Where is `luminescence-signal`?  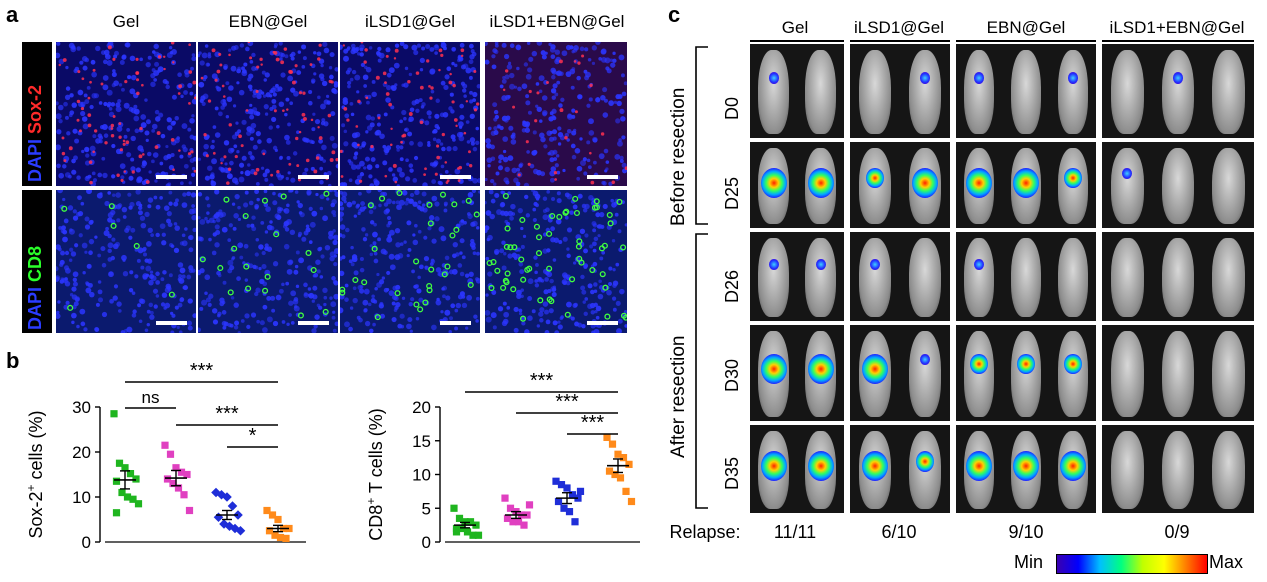
luminescence-signal is located at coordinates (773, 78).